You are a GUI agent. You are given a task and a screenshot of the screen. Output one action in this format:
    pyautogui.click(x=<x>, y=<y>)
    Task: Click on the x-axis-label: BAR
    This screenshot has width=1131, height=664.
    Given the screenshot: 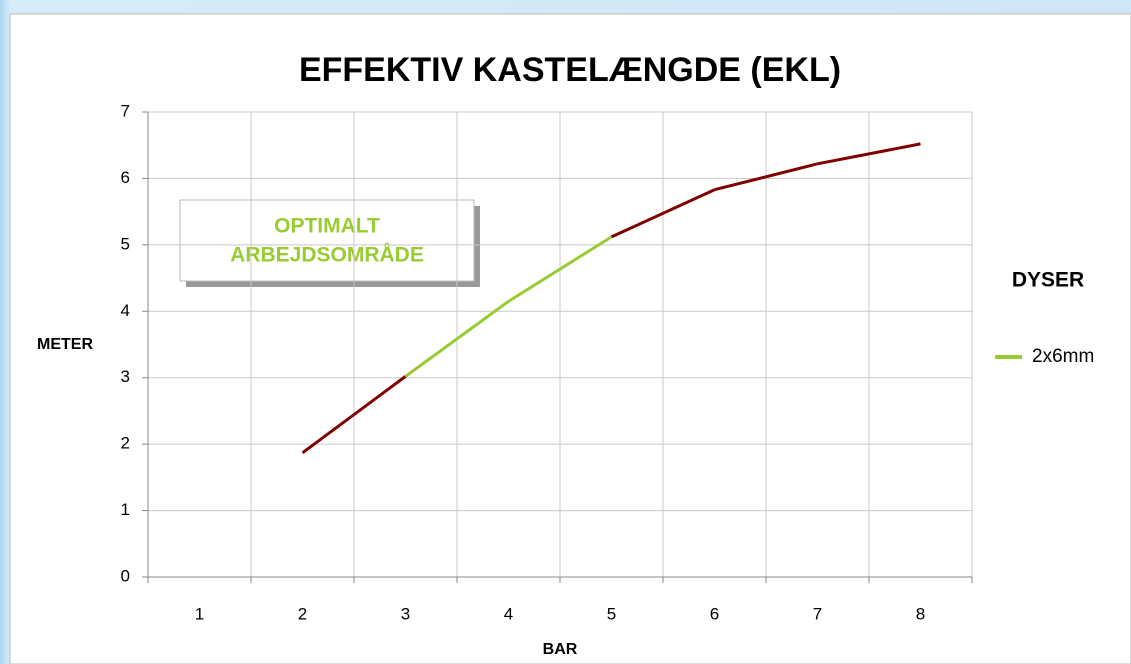 What is the action you would take?
    pyautogui.click(x=560, y=649)
    